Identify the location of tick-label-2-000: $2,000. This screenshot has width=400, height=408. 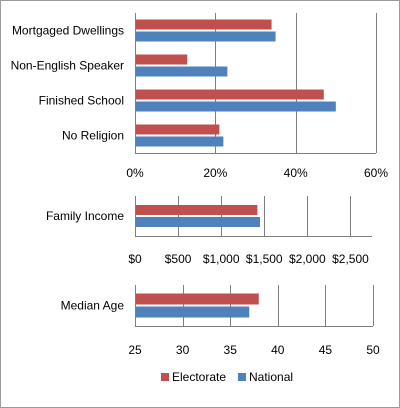
(307, 259).